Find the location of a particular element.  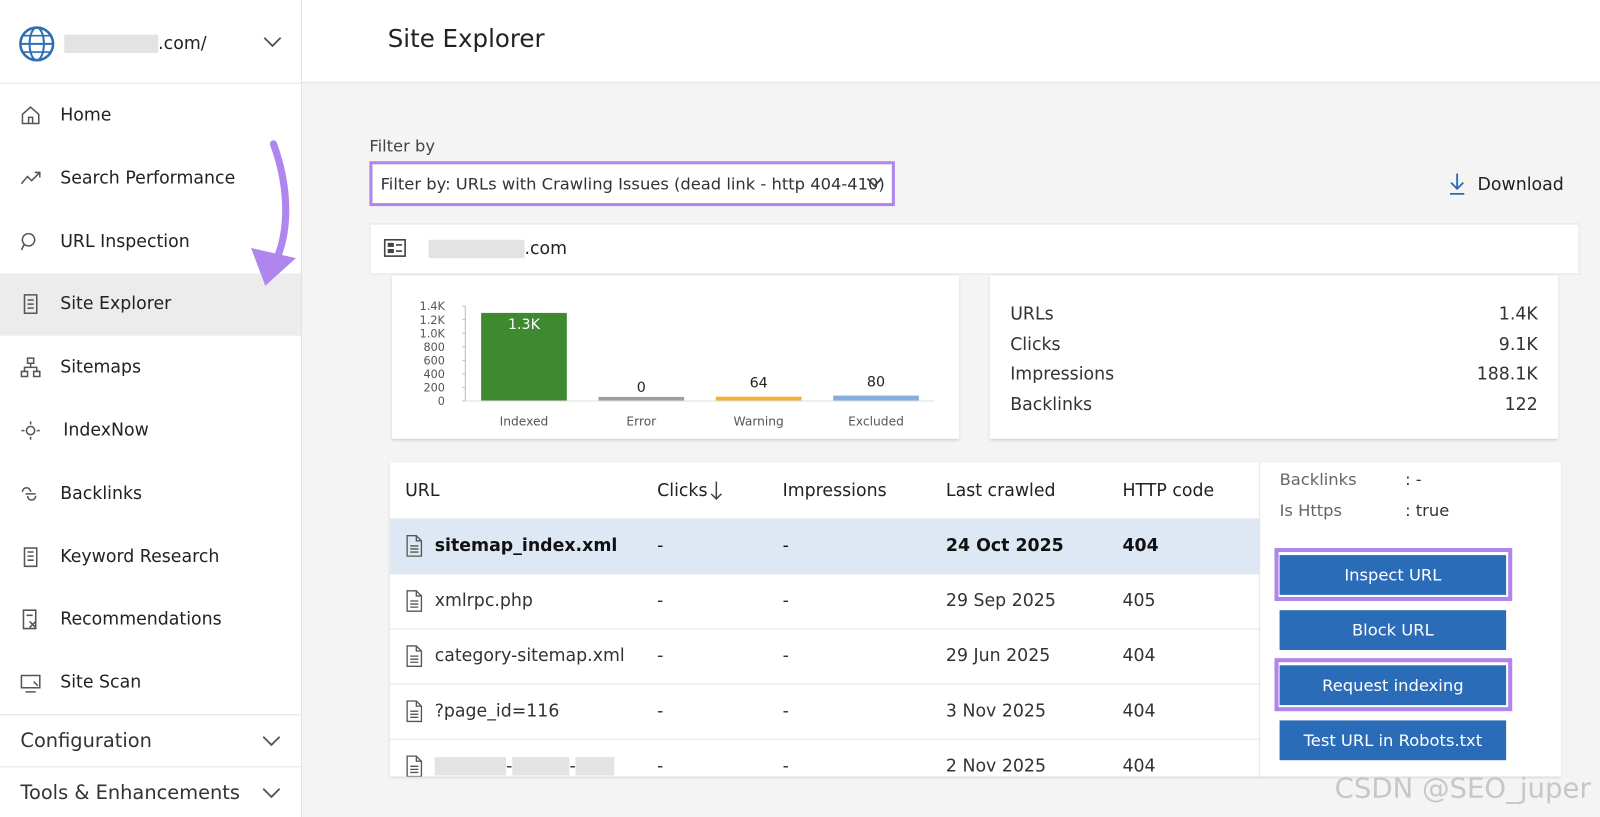

table-cell: category-sitemap.xml is located at coordinates (529, 656).